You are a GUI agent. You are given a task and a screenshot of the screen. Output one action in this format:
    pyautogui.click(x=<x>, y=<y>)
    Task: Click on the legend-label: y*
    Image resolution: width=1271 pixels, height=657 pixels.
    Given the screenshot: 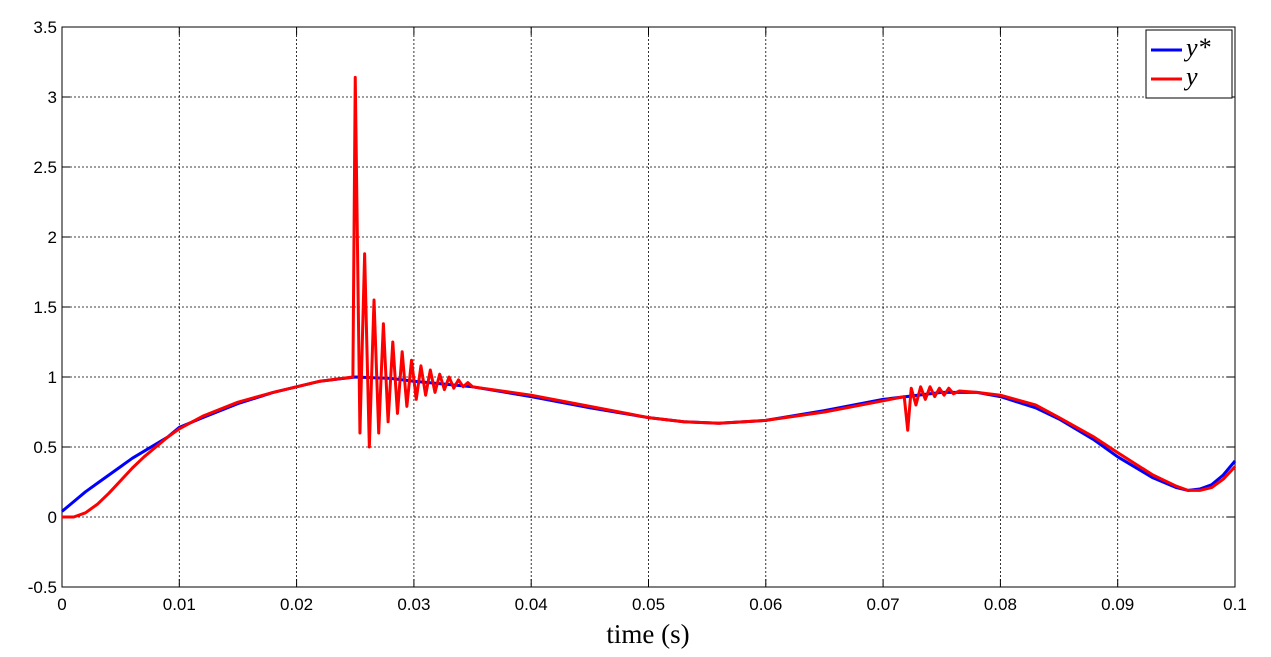 What is the action you would take?
    pyautogui.click(x=1197, y=47)
    